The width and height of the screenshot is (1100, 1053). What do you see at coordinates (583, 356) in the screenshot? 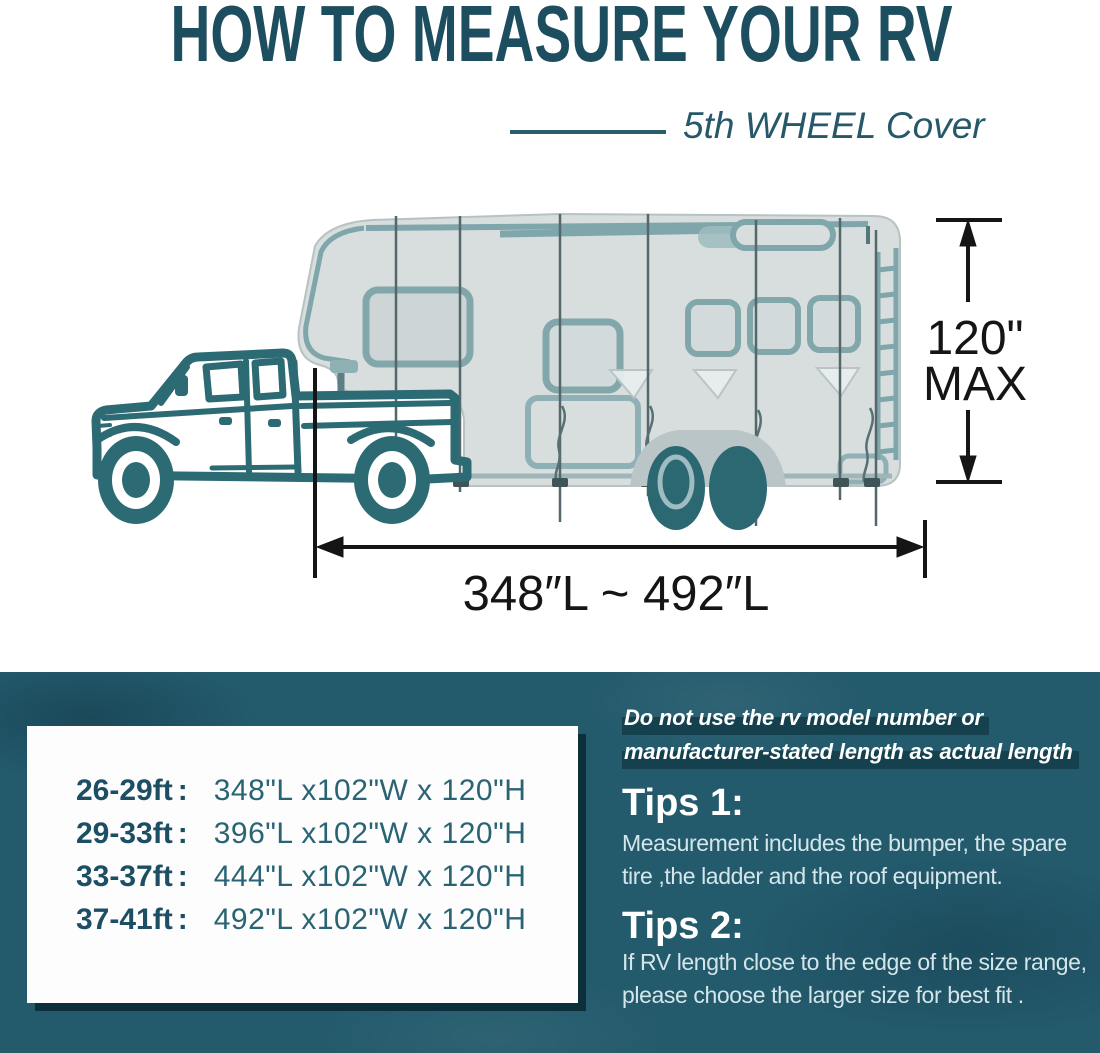
I see `rv-side-window` at bounding box center [583, 356].